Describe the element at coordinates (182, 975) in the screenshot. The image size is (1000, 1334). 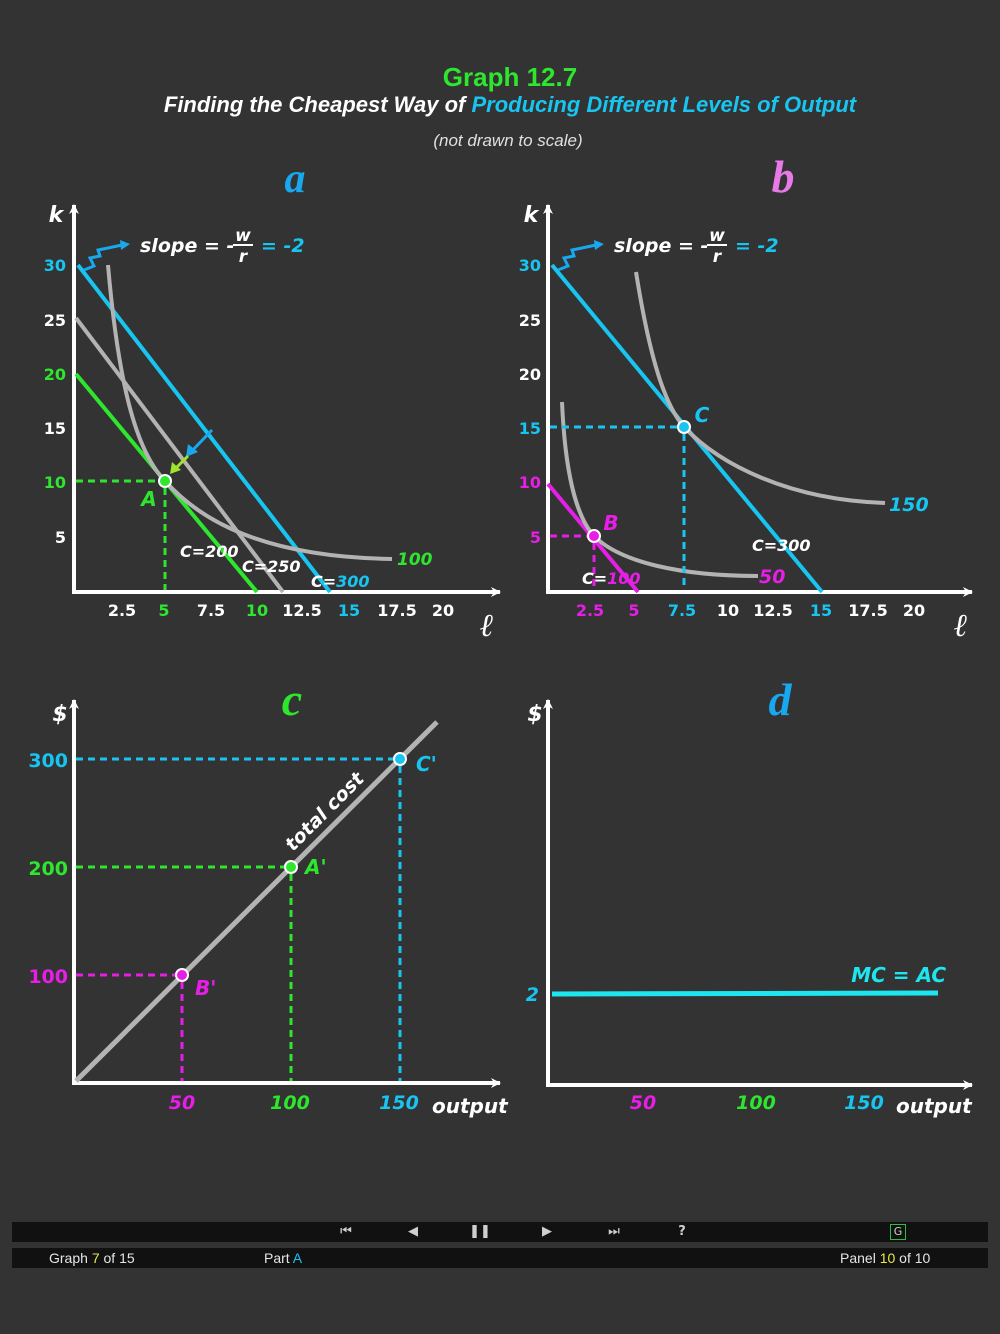
I see `point-bprime` at that location.